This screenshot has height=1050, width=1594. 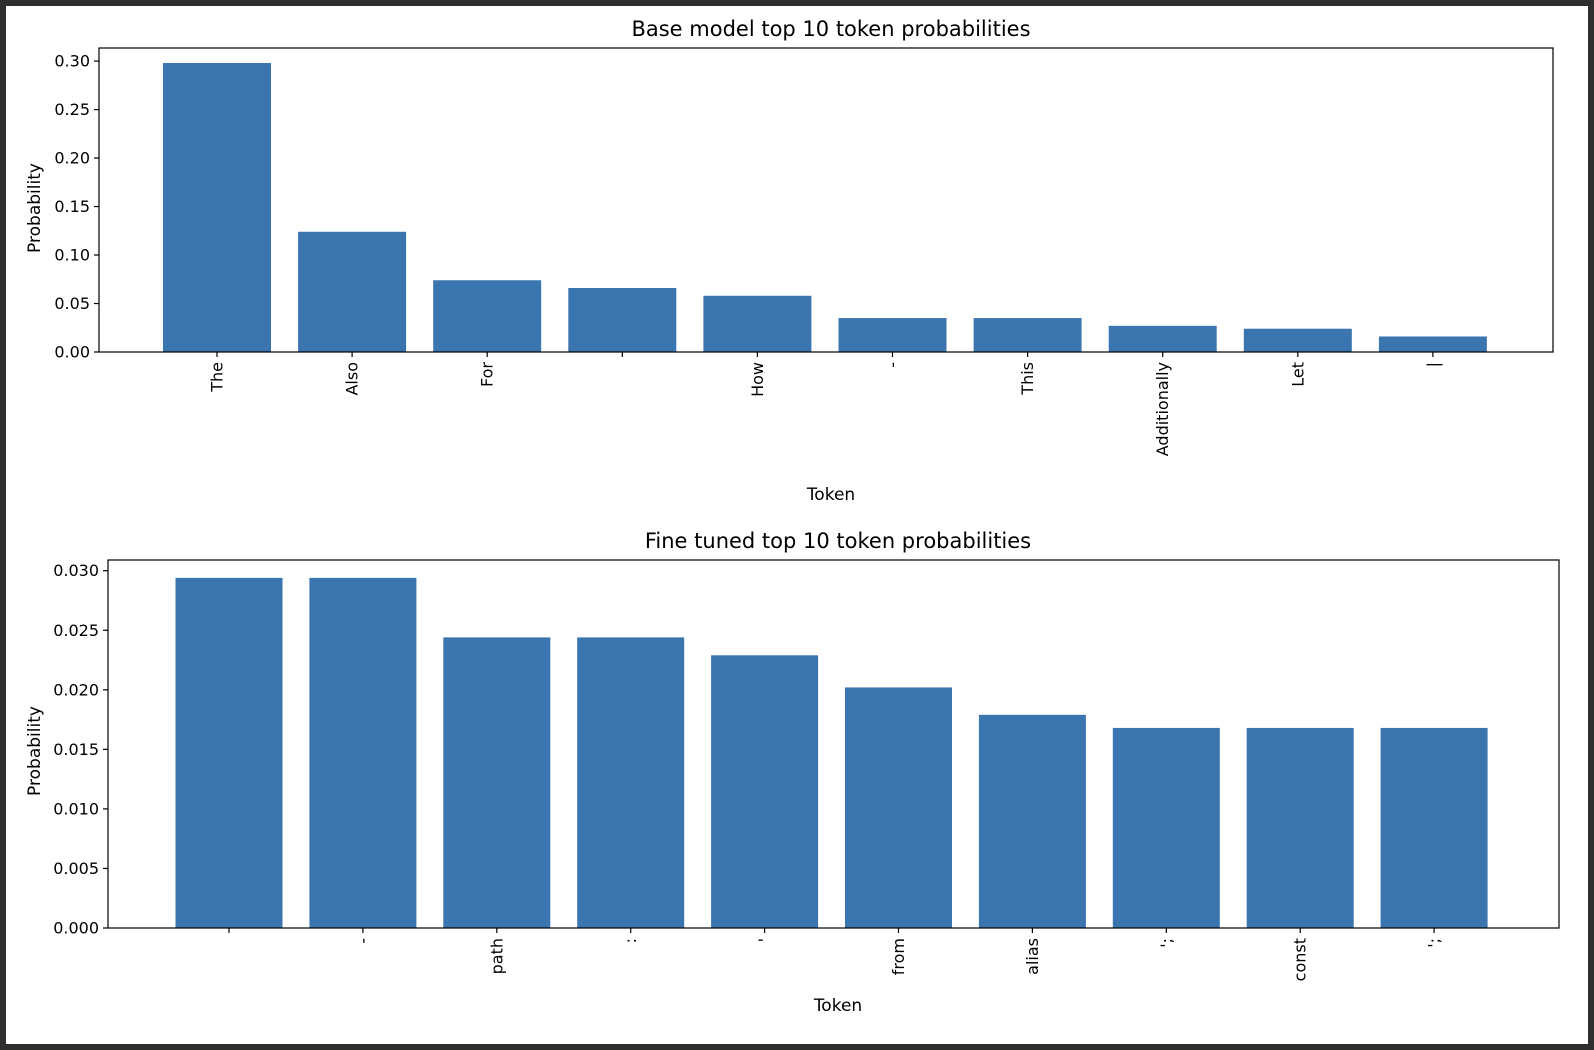 What do you see at coordinates (836, 954) in the screenshot?
I see `x-ticks-group: - path: ' from alias '; const ';` at bounding box center [836, 954].